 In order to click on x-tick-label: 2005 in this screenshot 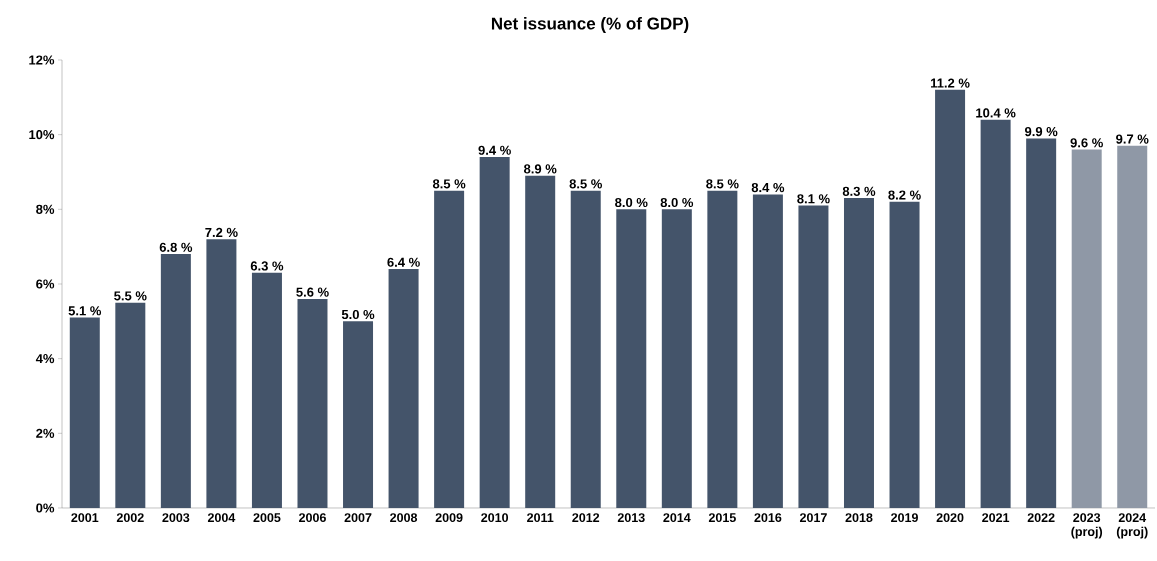, I will do `click(267, 518)`.